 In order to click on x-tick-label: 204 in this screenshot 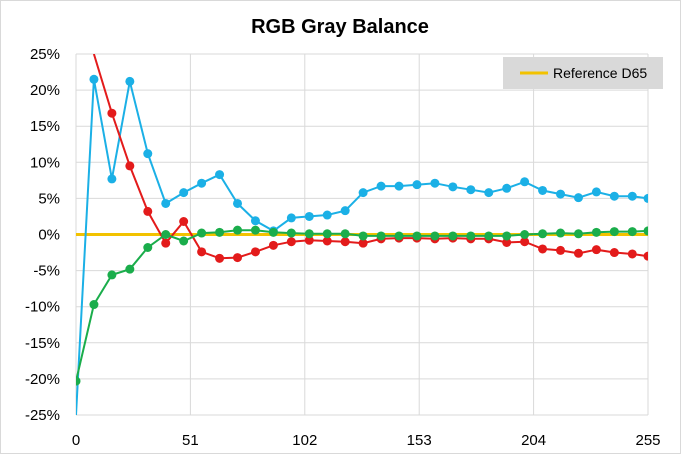, I will do `click(533, 440)`.